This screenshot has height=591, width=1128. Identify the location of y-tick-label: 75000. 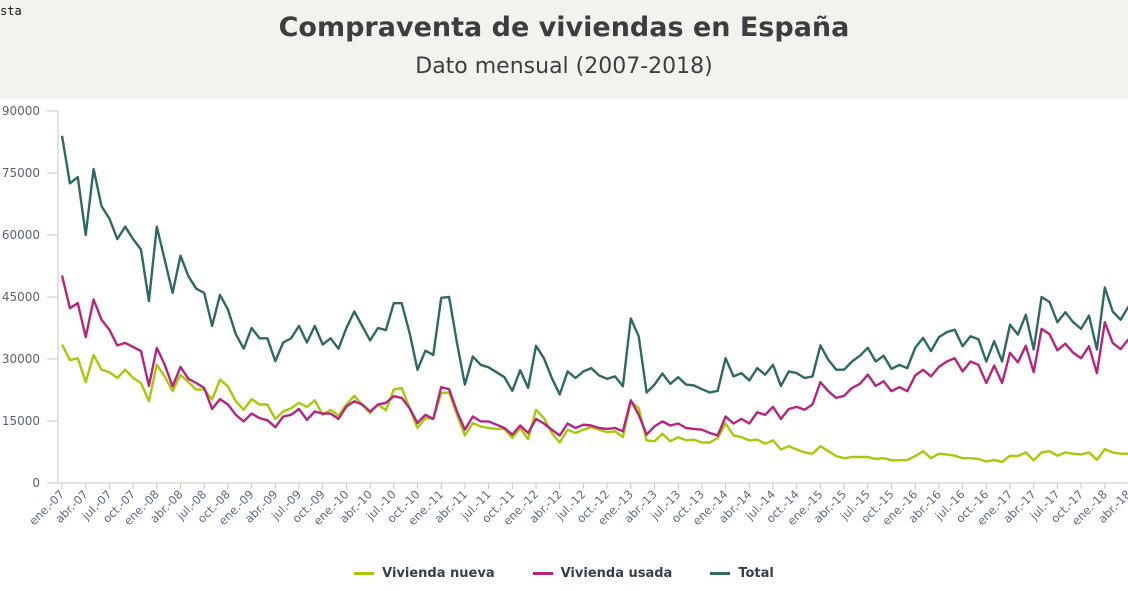
(21, 173).